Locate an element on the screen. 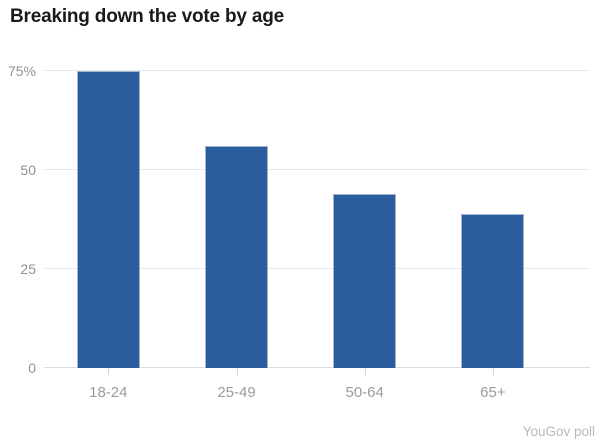 The height and width of the screenshot is (446, 600). x-axis-label-25-49: 25-49 is located at coordinates (236, 392).